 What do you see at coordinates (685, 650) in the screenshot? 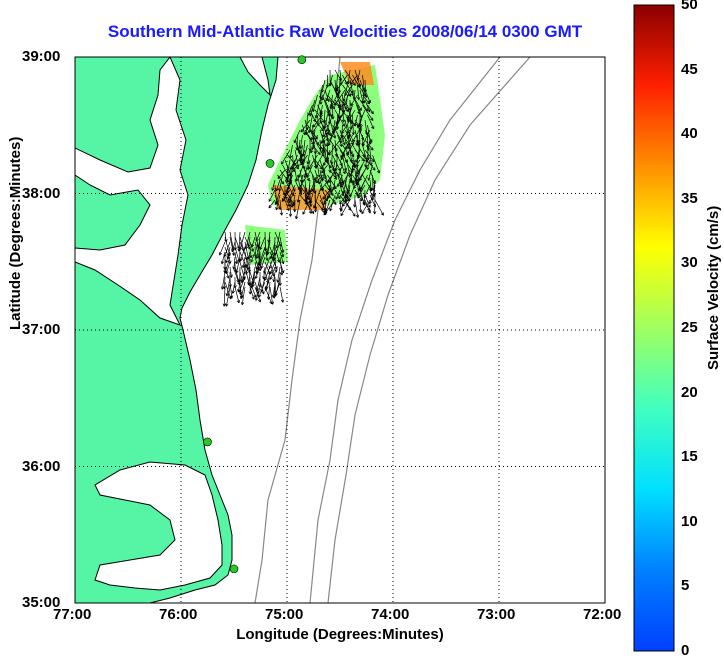
I see `colorbar-tick-label: 0` at bounding box center [685, 650].